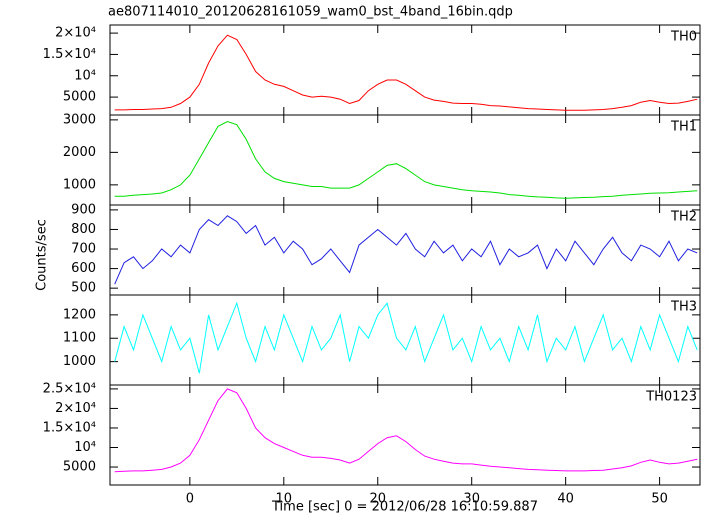  Describe the element at coordinates (83, 249) in the screenshot. I see `y-tick-label: 700` at that location.